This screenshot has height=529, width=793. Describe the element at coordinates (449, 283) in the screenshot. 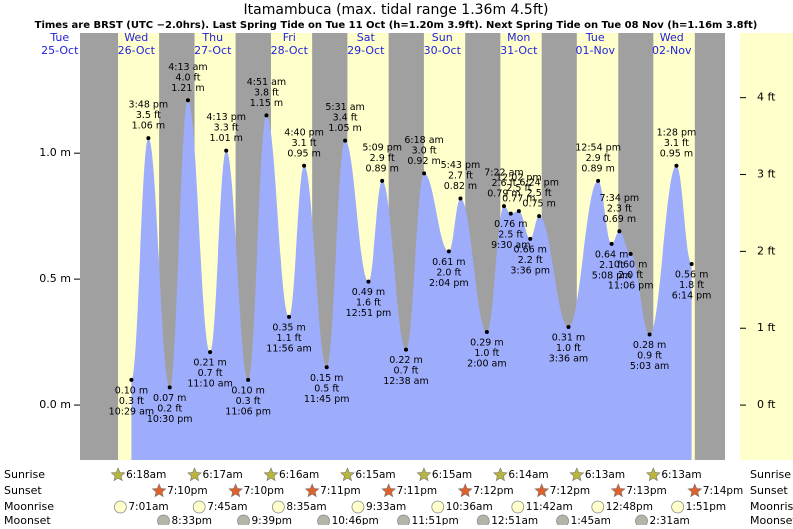

I see `tide-label: 2:04 pm` at that location.